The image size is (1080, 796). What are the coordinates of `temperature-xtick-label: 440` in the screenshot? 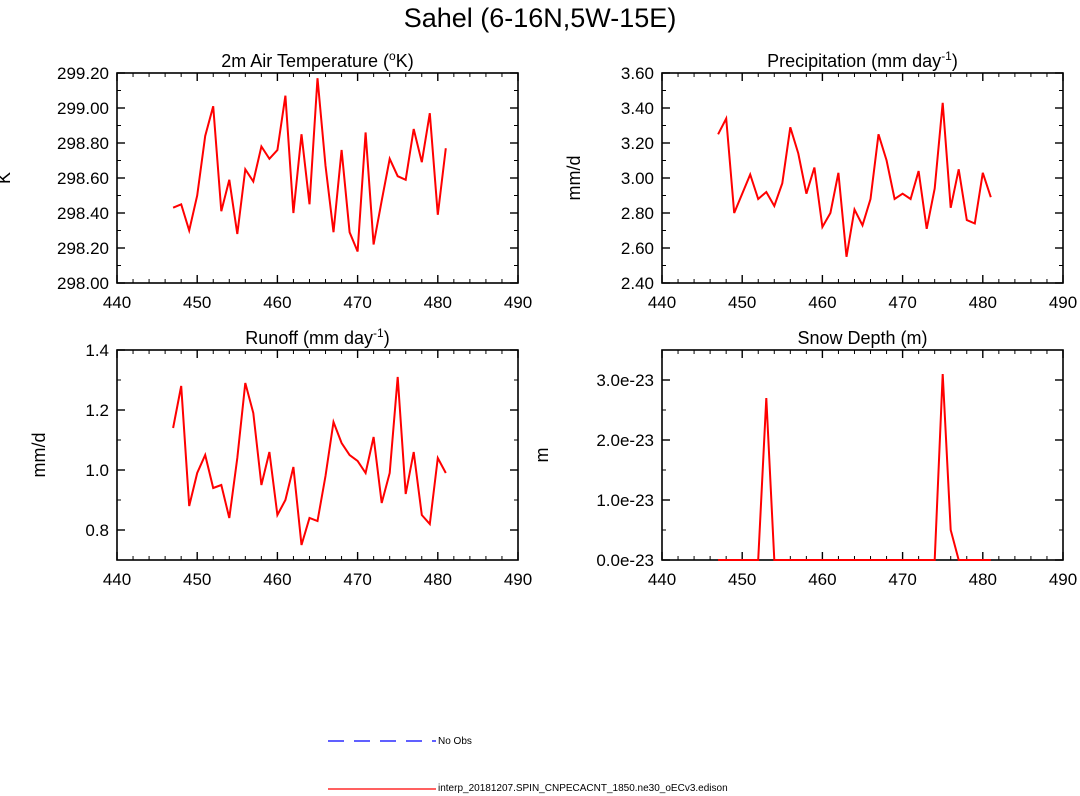 It's located at (117, 302).